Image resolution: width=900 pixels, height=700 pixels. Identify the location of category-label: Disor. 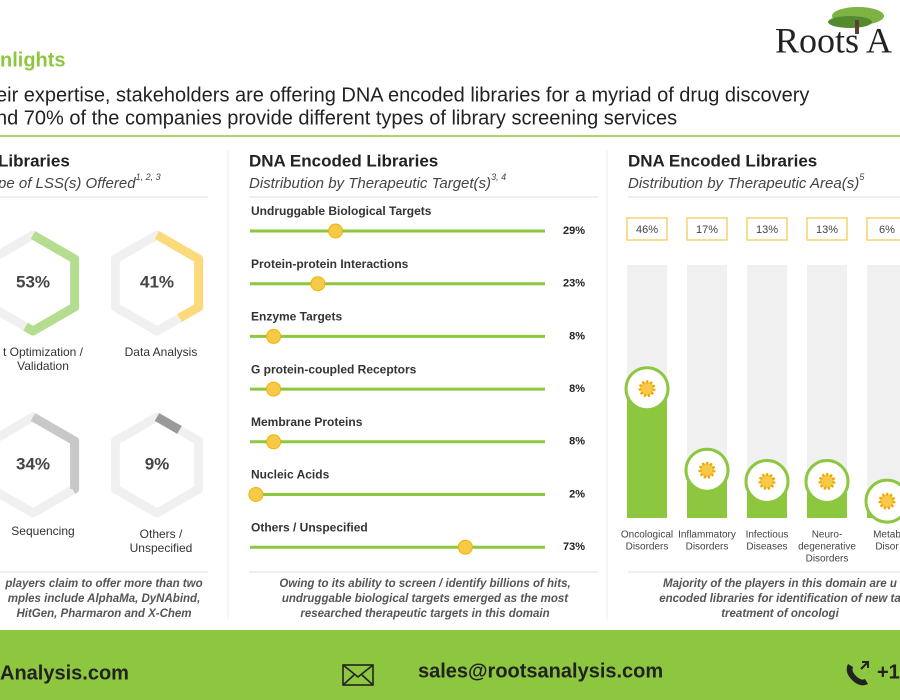
(887, 547).